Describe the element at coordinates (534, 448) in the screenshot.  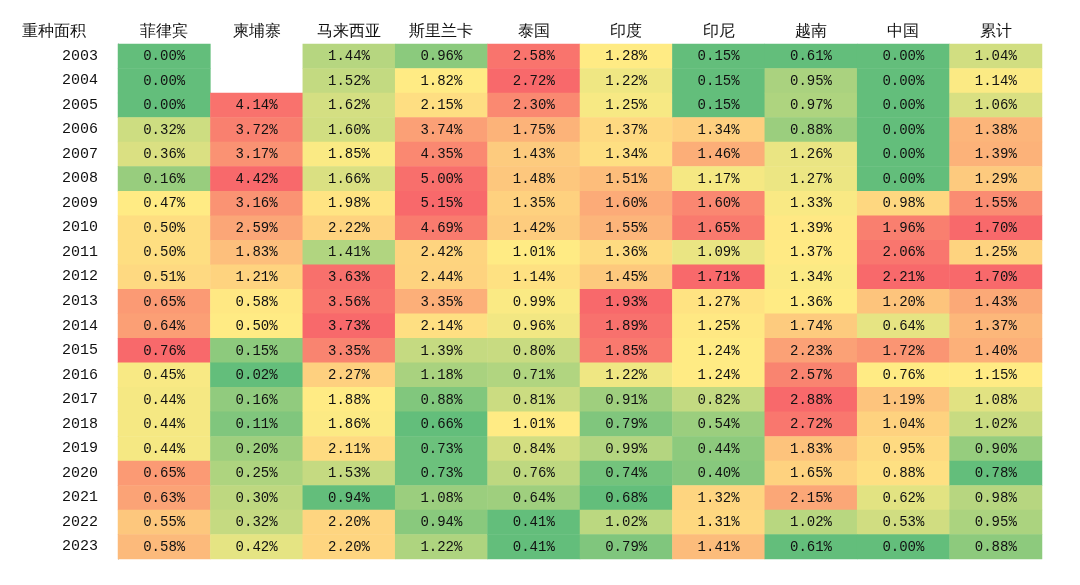
I see `data-label: 0.84%` at that location.